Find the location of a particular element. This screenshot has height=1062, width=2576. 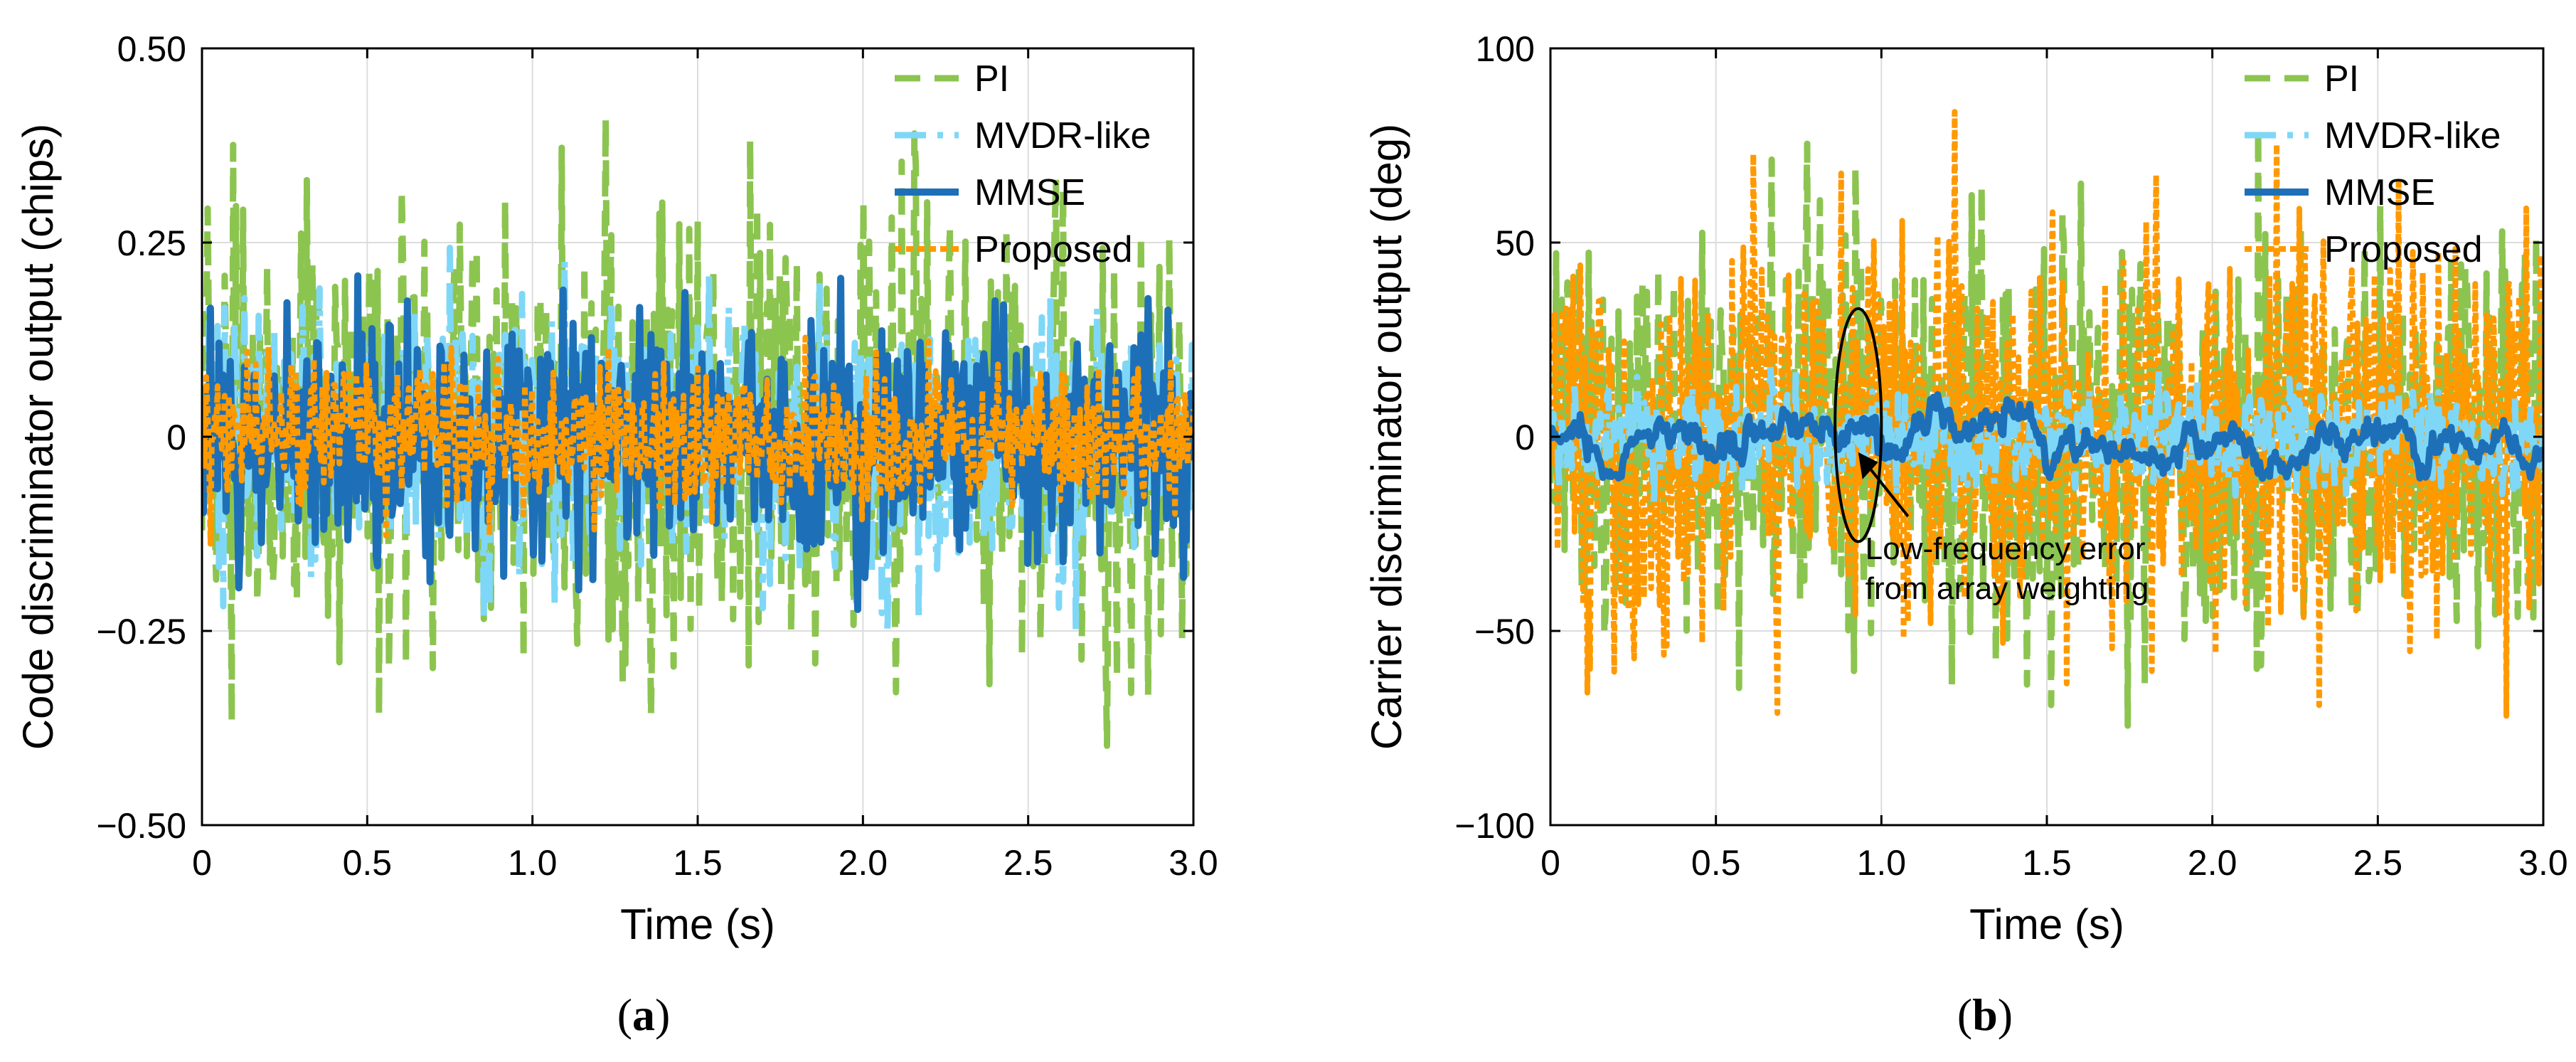

panel-label: (a) is located at coordinates (644, 1014).